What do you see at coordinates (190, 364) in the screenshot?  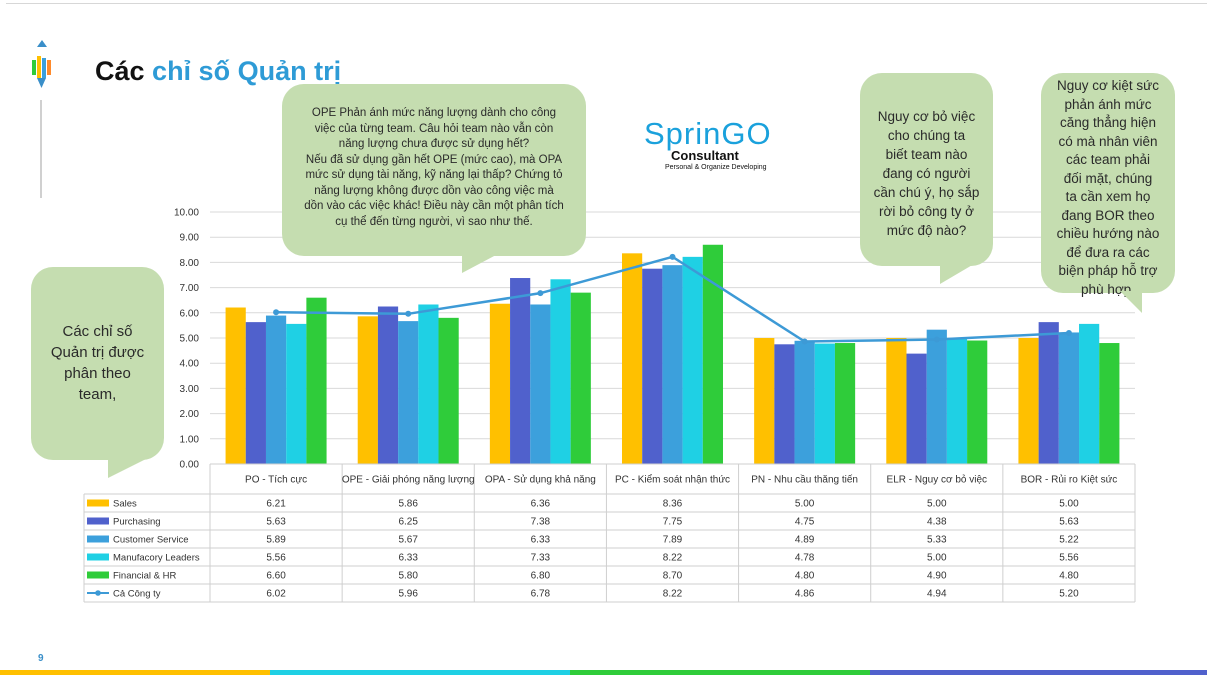 I see `y-tick-label: 4.00` at bounding box center [190, 364].